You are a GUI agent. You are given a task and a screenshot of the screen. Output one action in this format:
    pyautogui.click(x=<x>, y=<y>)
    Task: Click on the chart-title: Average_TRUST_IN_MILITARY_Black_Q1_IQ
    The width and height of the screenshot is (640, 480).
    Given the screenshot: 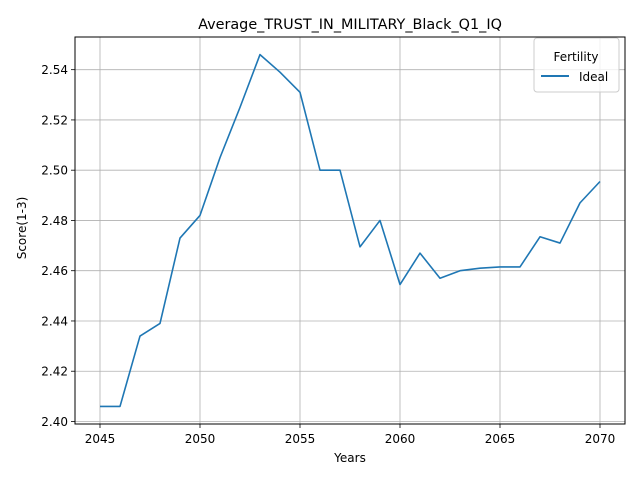 What is the action you would take?
    pyautogui.click(x=350, y=25)
    